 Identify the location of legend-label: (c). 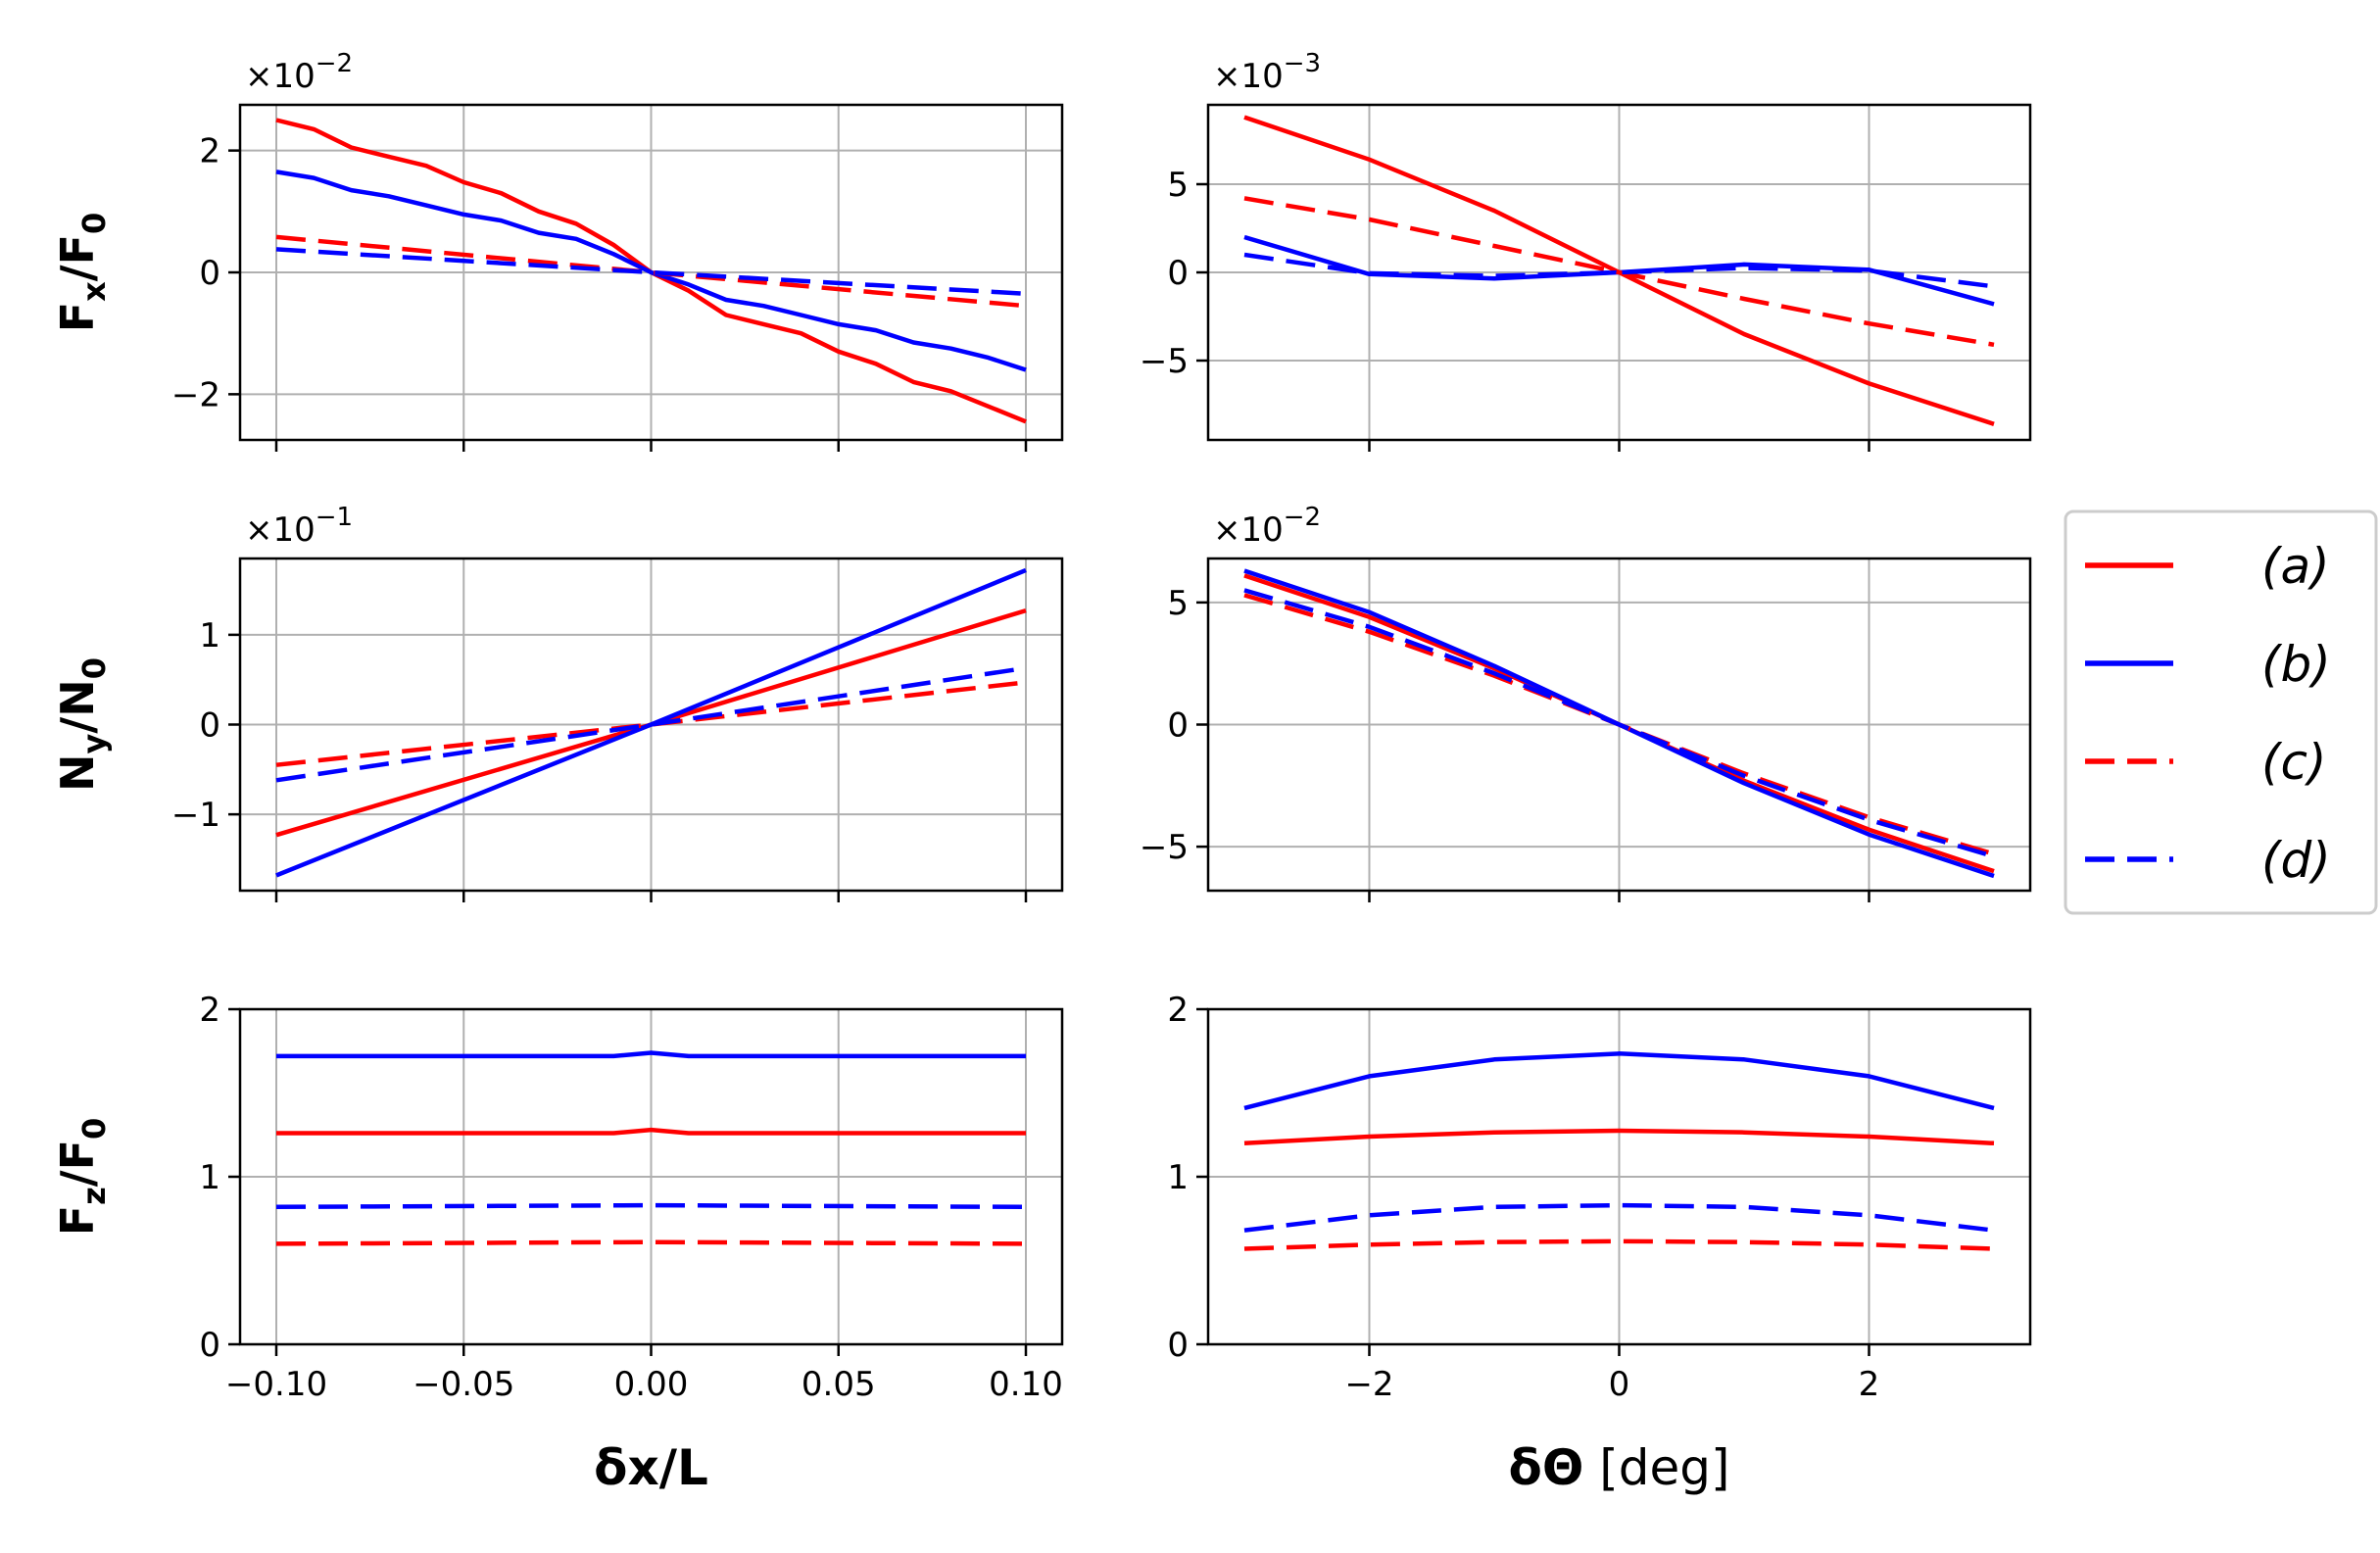
(2294, 762).